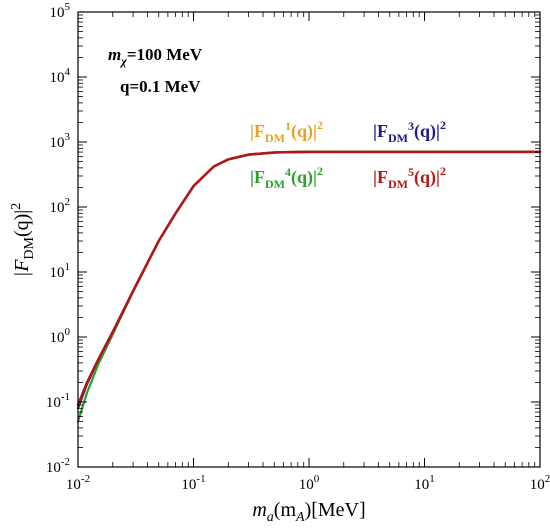  What do you see at coordinates (160, 86) in the screenshot?
I see `momentum-annotation: q=0.1 MeV` at bounding box center [160, 86].